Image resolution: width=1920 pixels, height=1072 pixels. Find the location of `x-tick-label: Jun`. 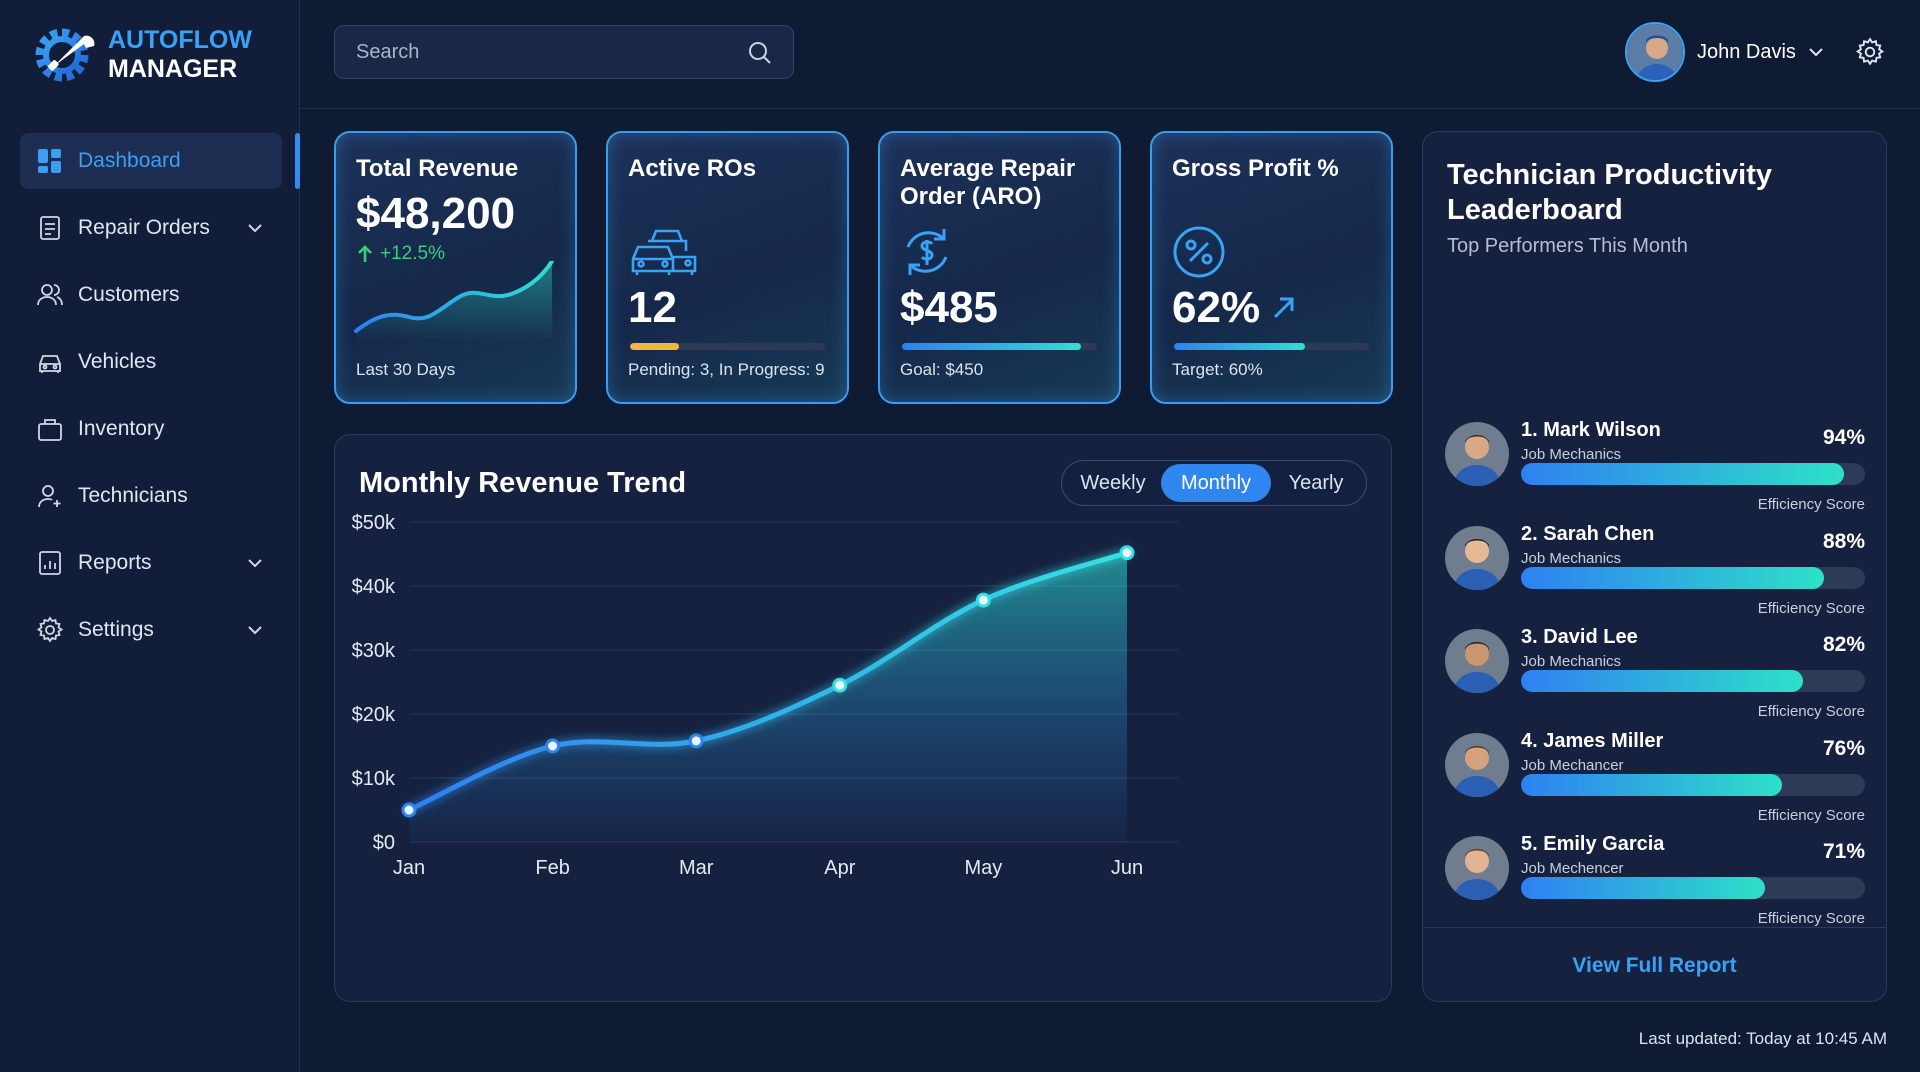

x-tick-label: Jun is located at coordinates (1127, 868).